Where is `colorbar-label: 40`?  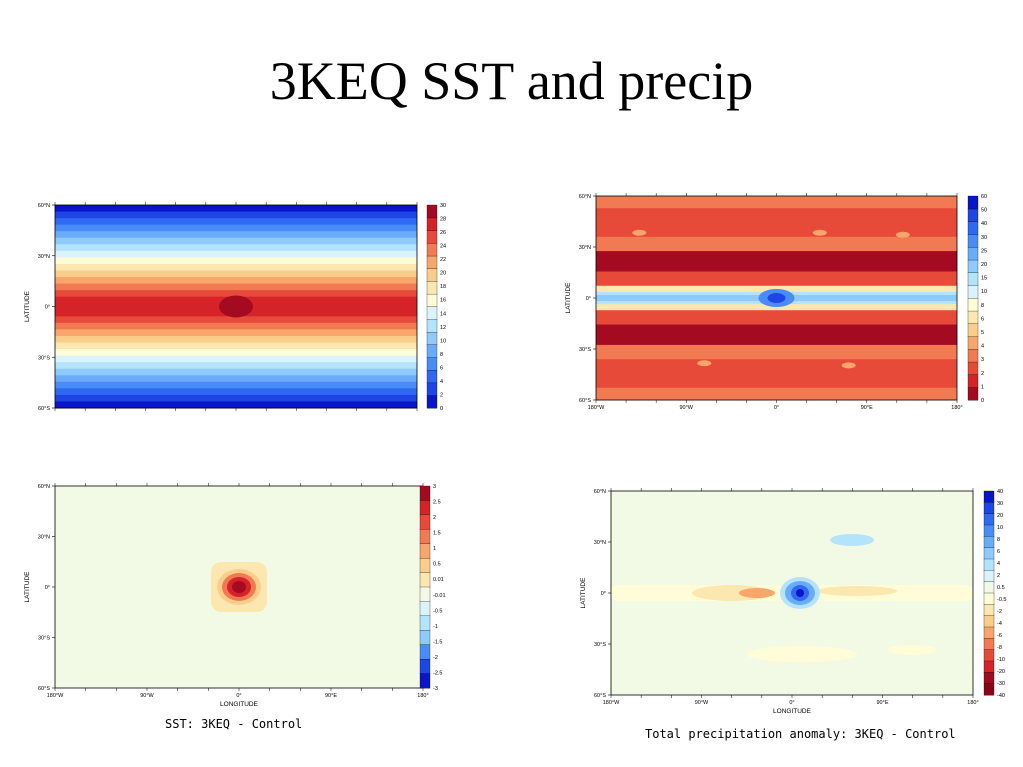 colorbar-label: 40 is located at coordinates (984, 224).